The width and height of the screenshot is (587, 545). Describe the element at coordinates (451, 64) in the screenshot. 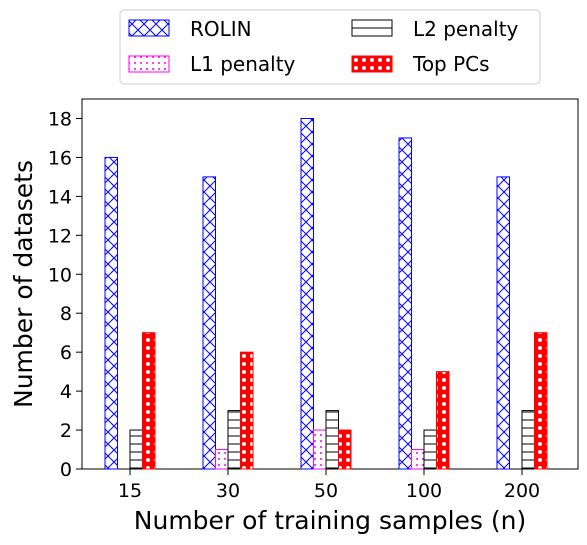

I see `legend-label-toppcs: Top PCs` at that location.